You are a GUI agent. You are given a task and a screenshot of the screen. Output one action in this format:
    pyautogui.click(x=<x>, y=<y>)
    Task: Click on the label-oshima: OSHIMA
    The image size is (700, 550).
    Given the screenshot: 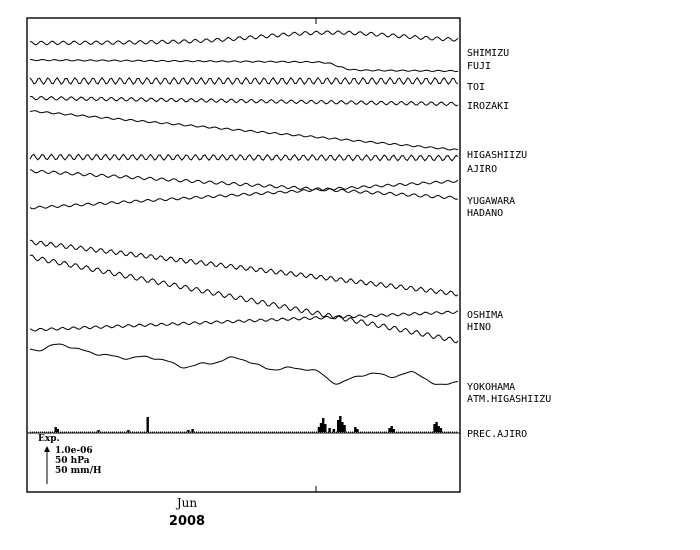 What is the action you would take?
    pyautogui.click(x=485, y=315)
    